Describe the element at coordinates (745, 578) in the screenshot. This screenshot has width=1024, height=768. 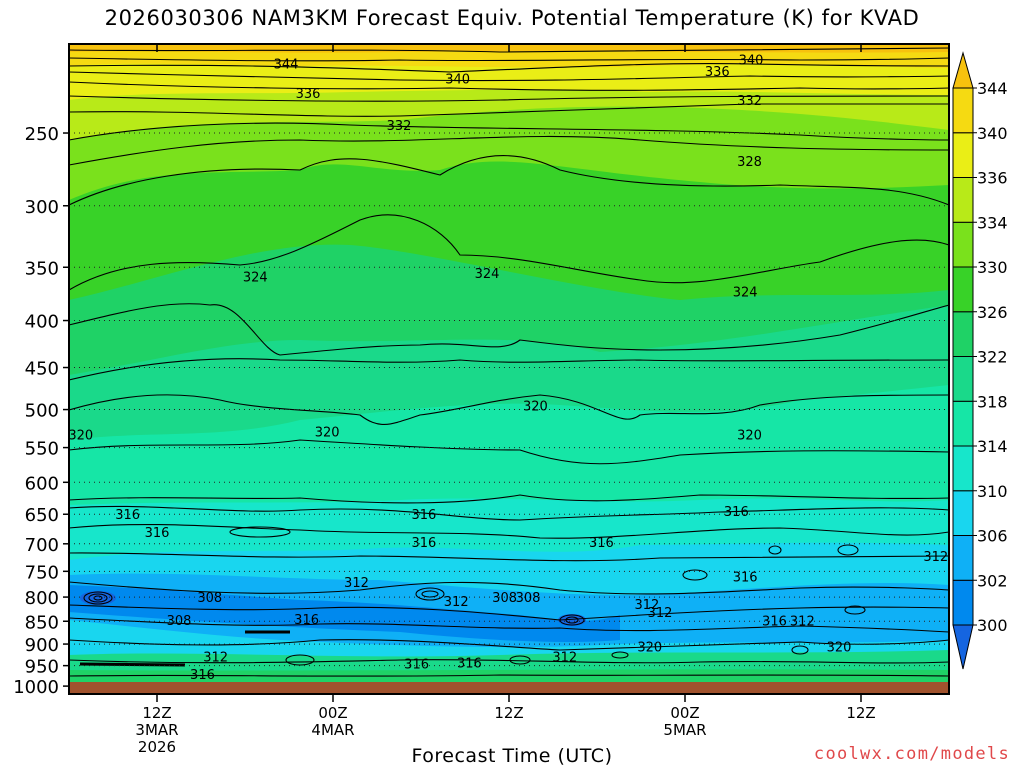
I see `contour-label-316-6: 316` at that location.